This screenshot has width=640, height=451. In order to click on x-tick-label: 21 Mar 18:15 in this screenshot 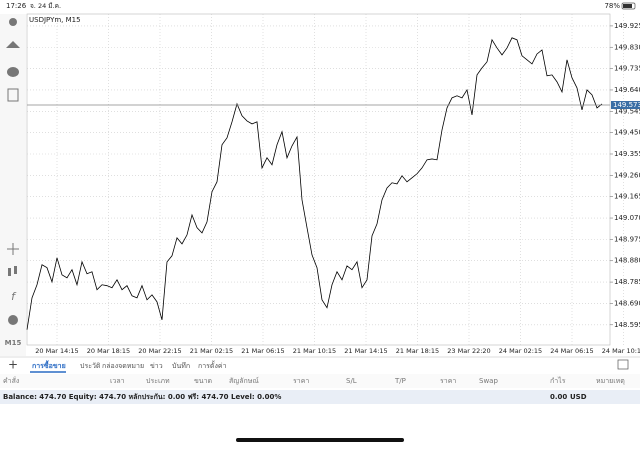, I will do `click(417, 351)`.